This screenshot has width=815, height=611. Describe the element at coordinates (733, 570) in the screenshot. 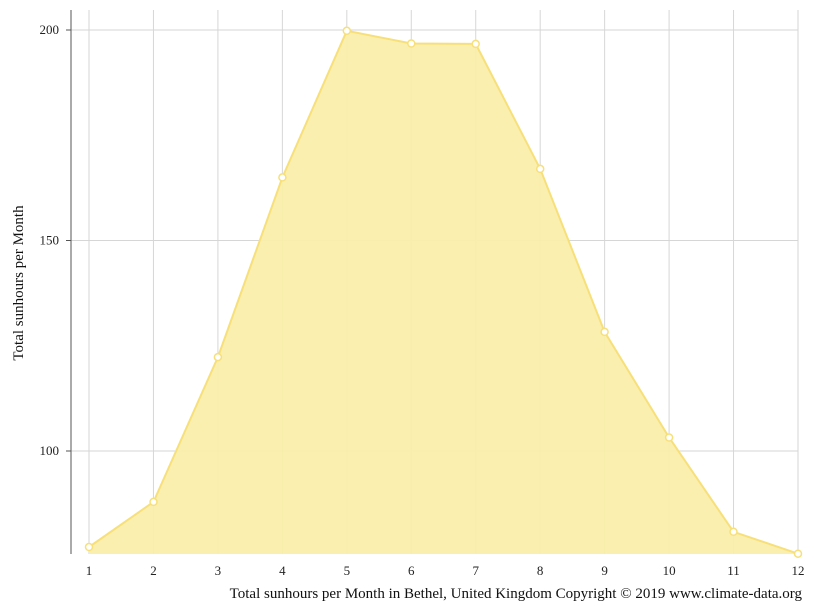

I see `x-tick-label-11: 11` at that location.